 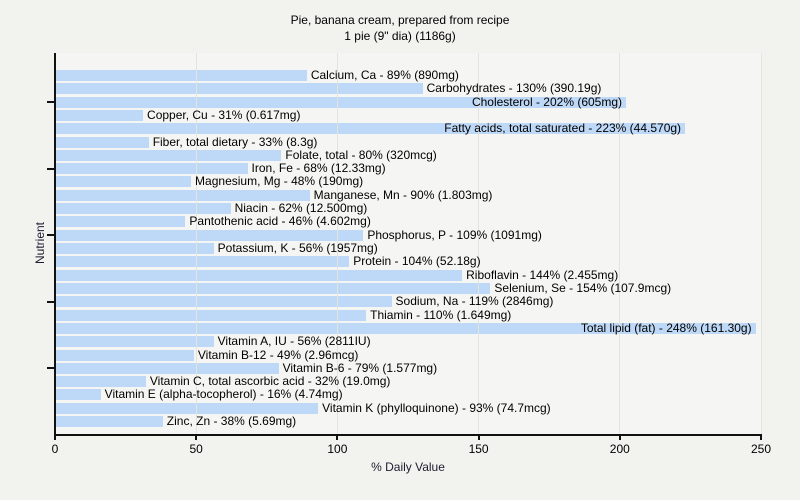 I want to click on y-axis-spine, so click(x=55, y=244).